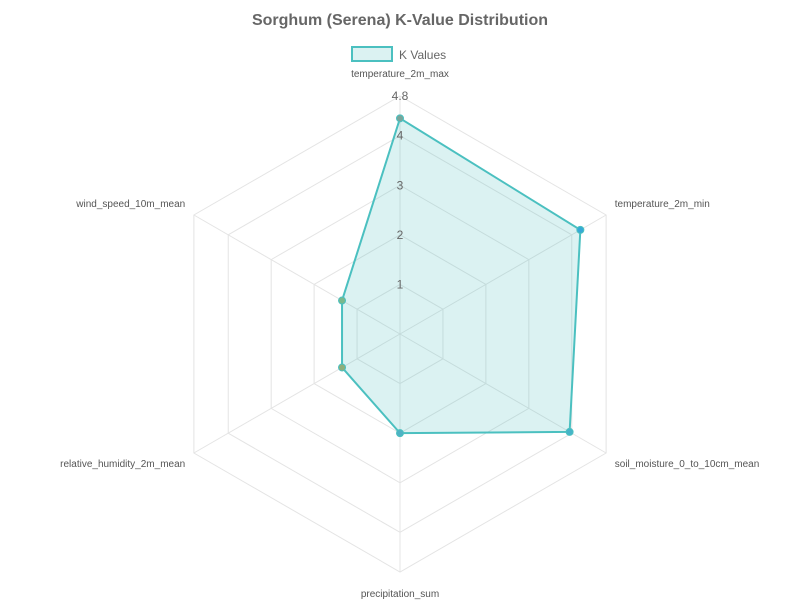  Describe the element at coordinates (687, 464) in the screenshot. I see `axis-label-soil_moisture_0_to_10cm_mean: soil_moisture_0_to_10cm_mean` at that location.